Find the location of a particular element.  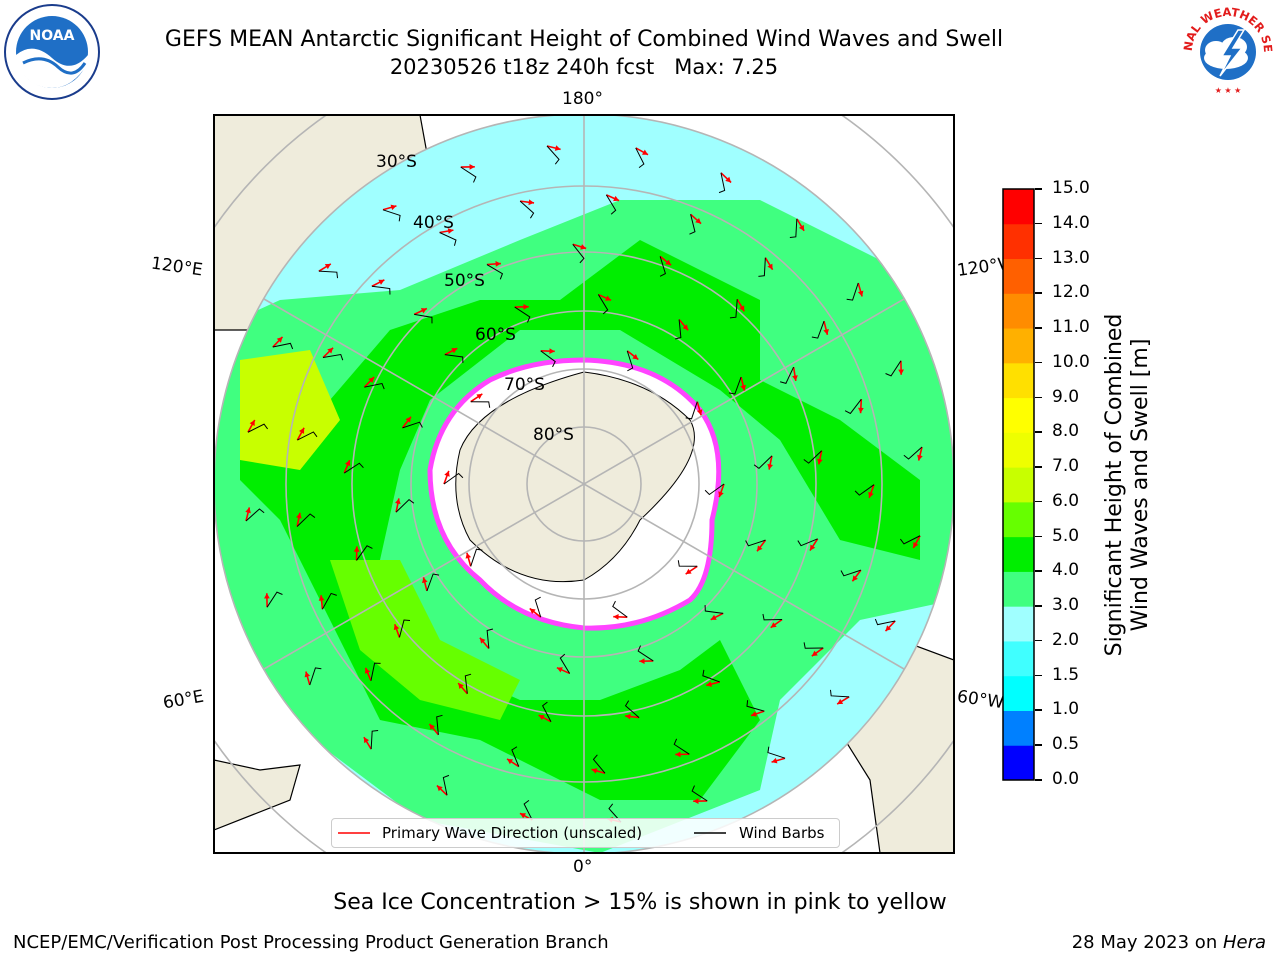

lon-label-0: 0° is located at coordinates (583, 867).